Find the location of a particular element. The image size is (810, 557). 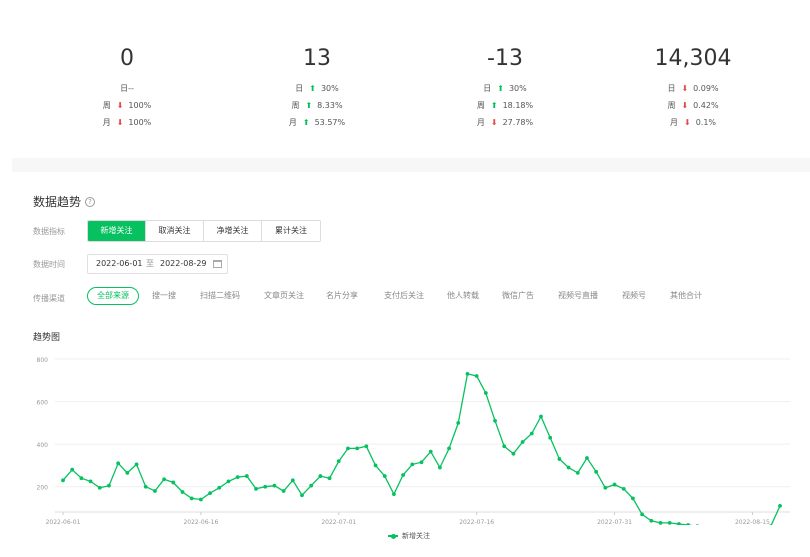

source-article: 文章页关注 is located at coordinates (284, 295).